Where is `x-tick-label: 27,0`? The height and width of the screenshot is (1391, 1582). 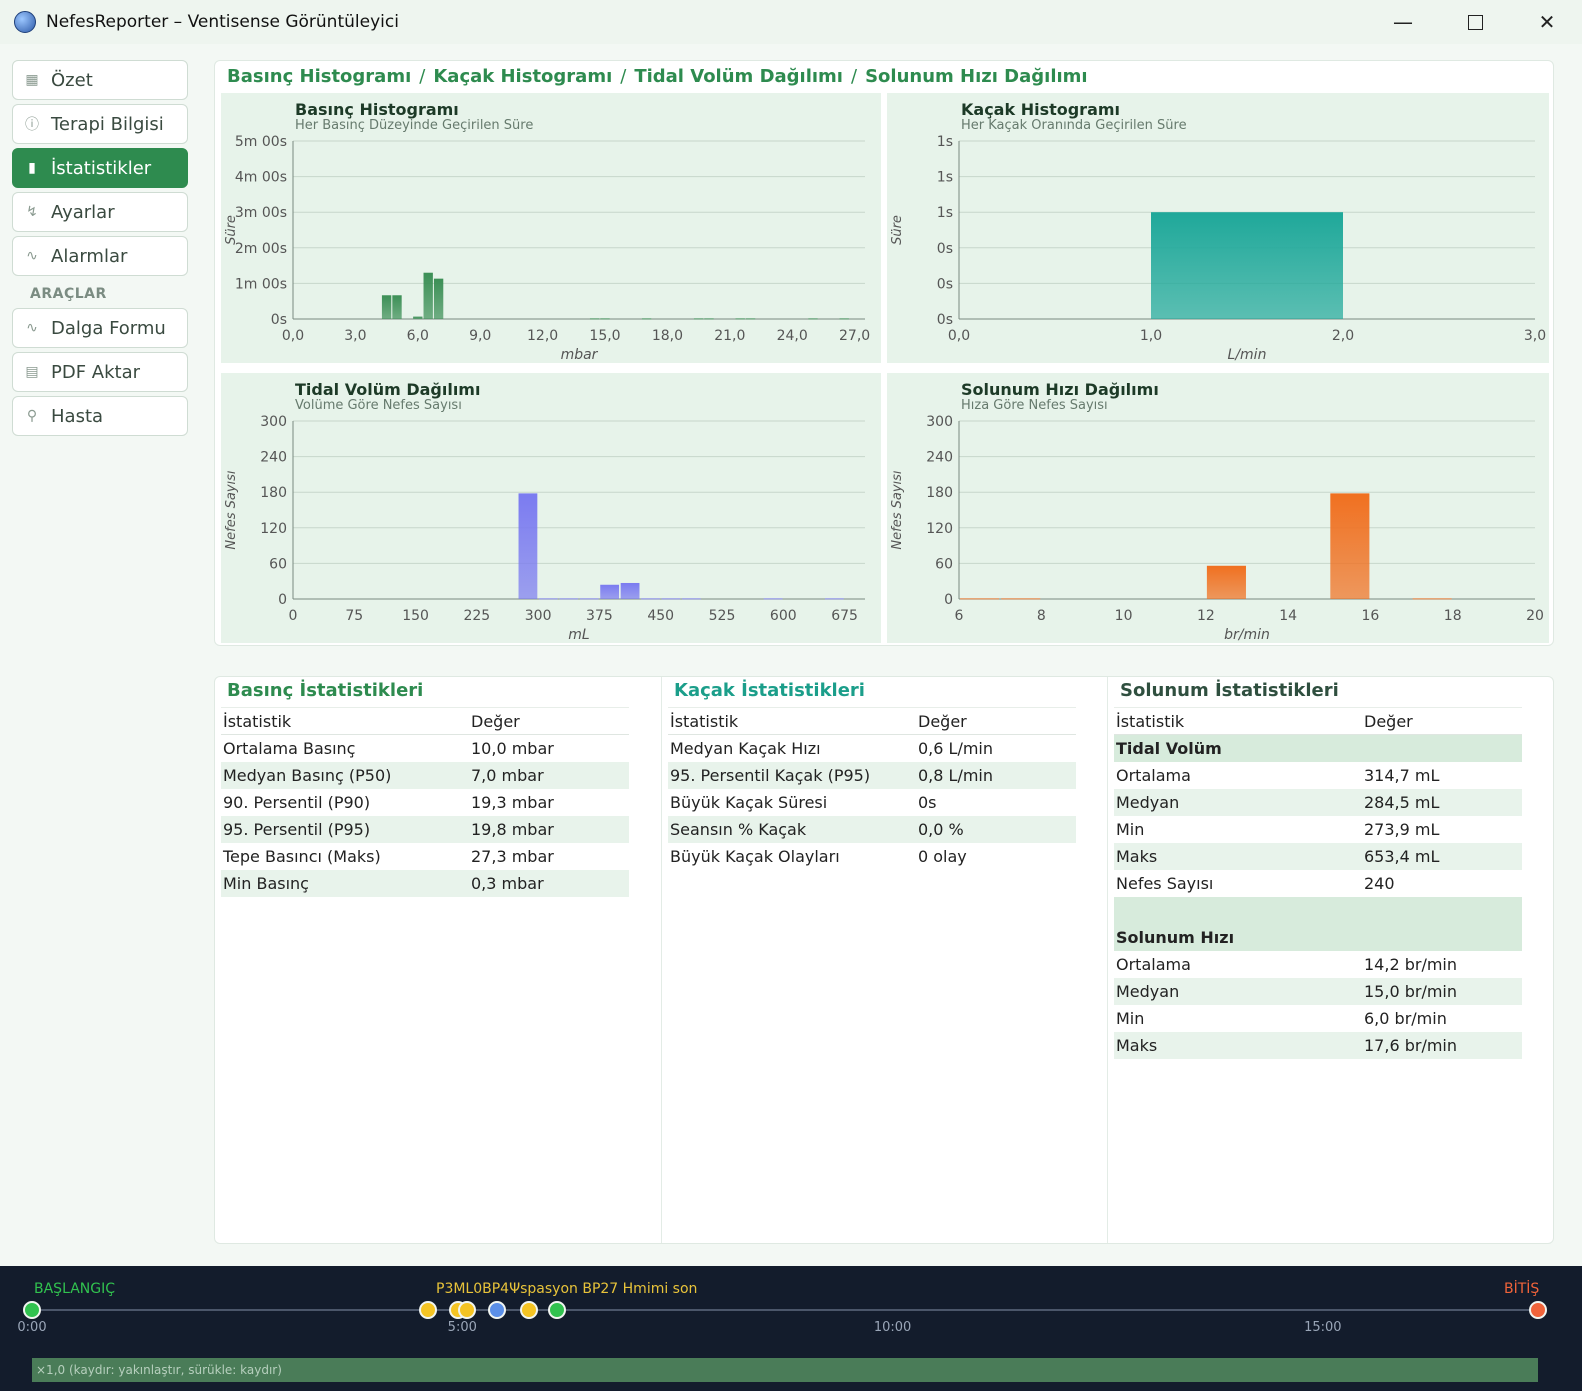
x-tick-label: 27,0 is located at coordinates (854, 336).